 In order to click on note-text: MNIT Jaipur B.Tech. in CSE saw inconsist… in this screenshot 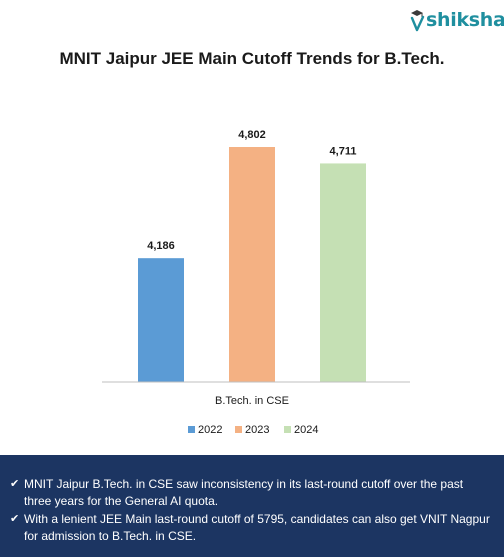, I will do `click(244, 492)`.